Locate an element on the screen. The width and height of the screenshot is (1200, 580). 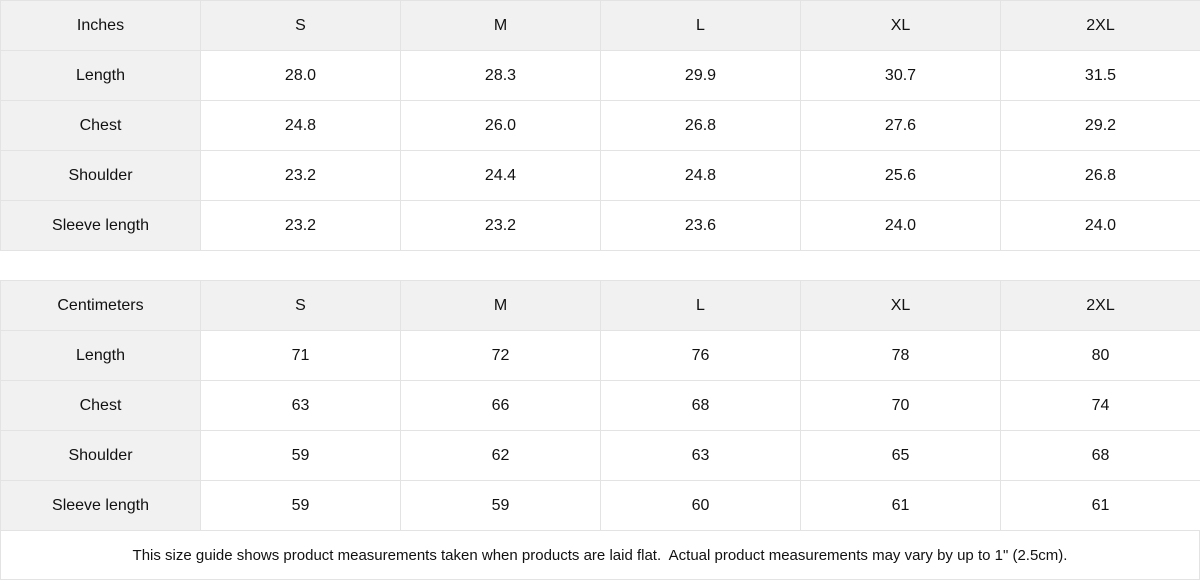
table-header-row: Centimeters S M L XL 2XL is located at coordinates (600, 306).